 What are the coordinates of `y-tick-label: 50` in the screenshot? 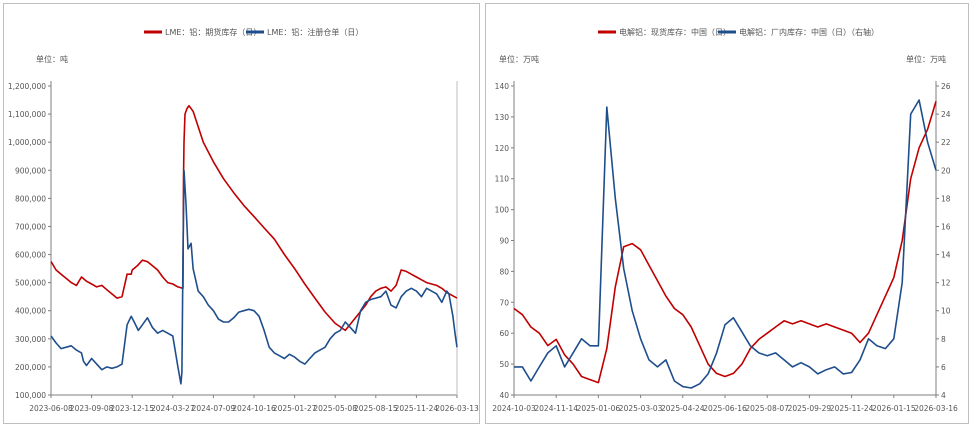 It's located at (504, 364).